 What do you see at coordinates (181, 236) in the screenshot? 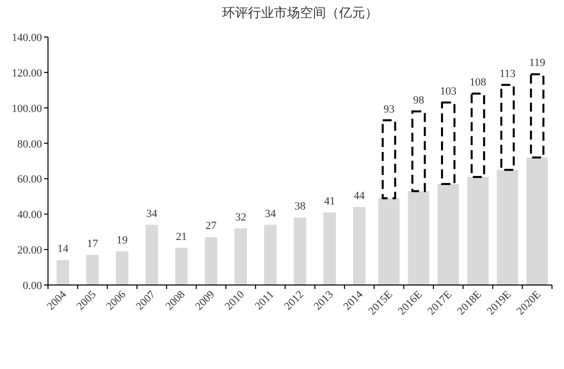
I see `total-label: 21` at bounding box center [181, 236].